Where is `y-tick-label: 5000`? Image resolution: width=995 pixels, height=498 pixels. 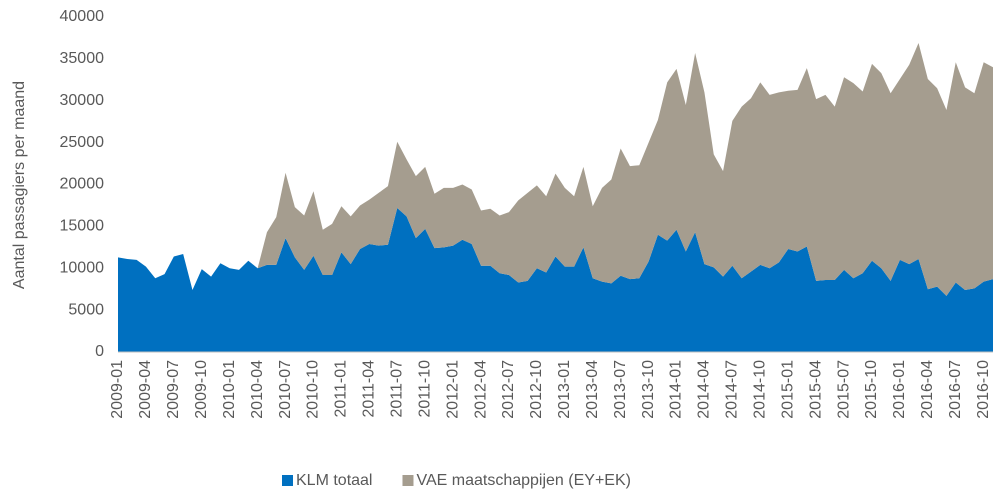 y-tick-label: 5000 is located at coordinates (86, 309).